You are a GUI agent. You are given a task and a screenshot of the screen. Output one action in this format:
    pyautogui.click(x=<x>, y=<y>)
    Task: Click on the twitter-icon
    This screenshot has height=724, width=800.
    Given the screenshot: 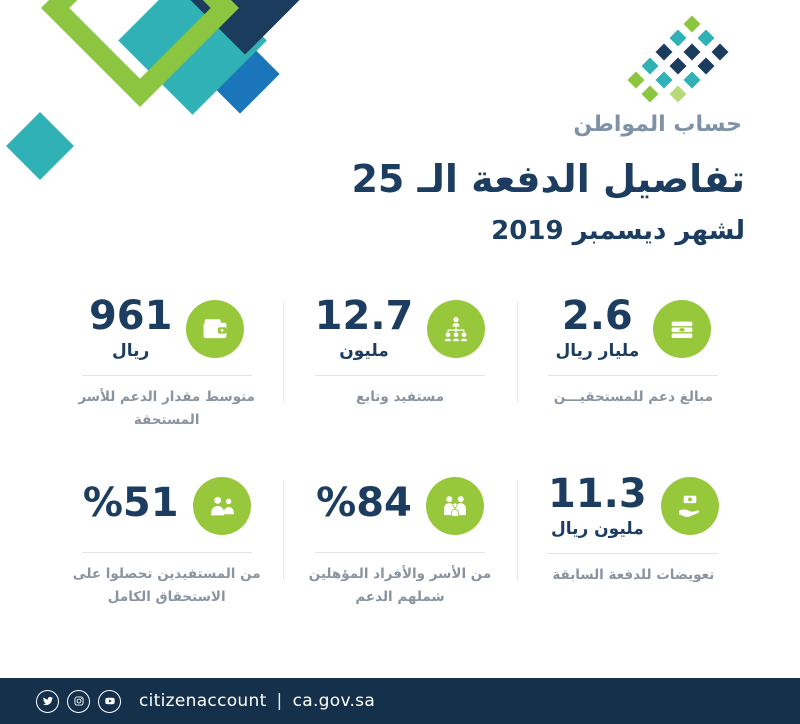 What is the action you would take?
    pyautogui.click(x=47, y=701)
    